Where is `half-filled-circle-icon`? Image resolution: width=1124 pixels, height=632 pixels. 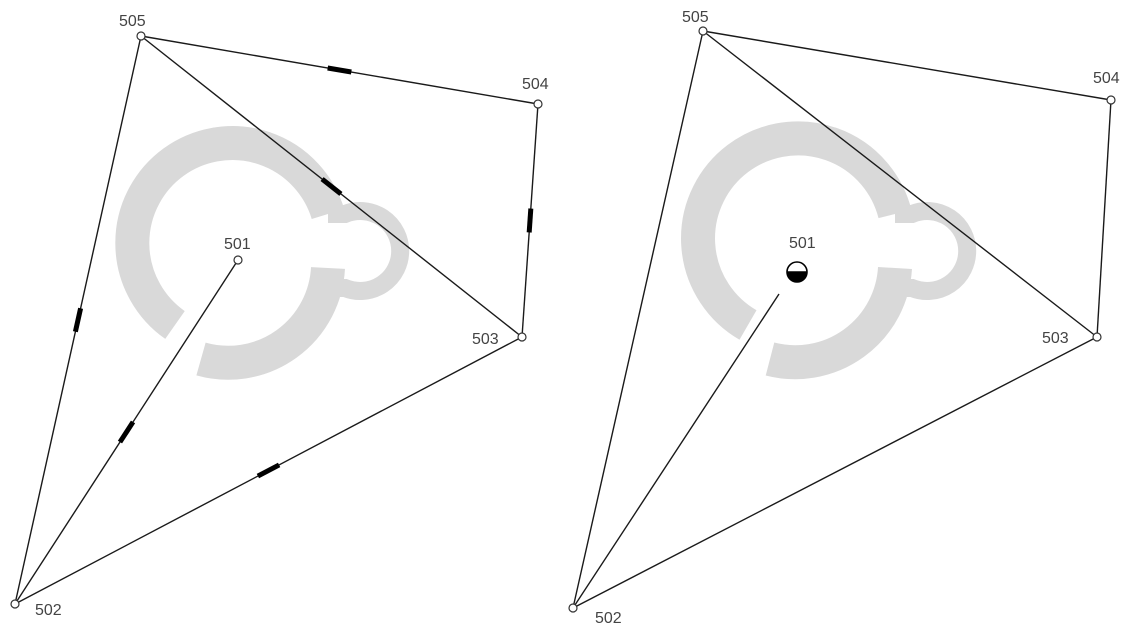 half-filled-circle-icon is located at coordinates (797, 272).